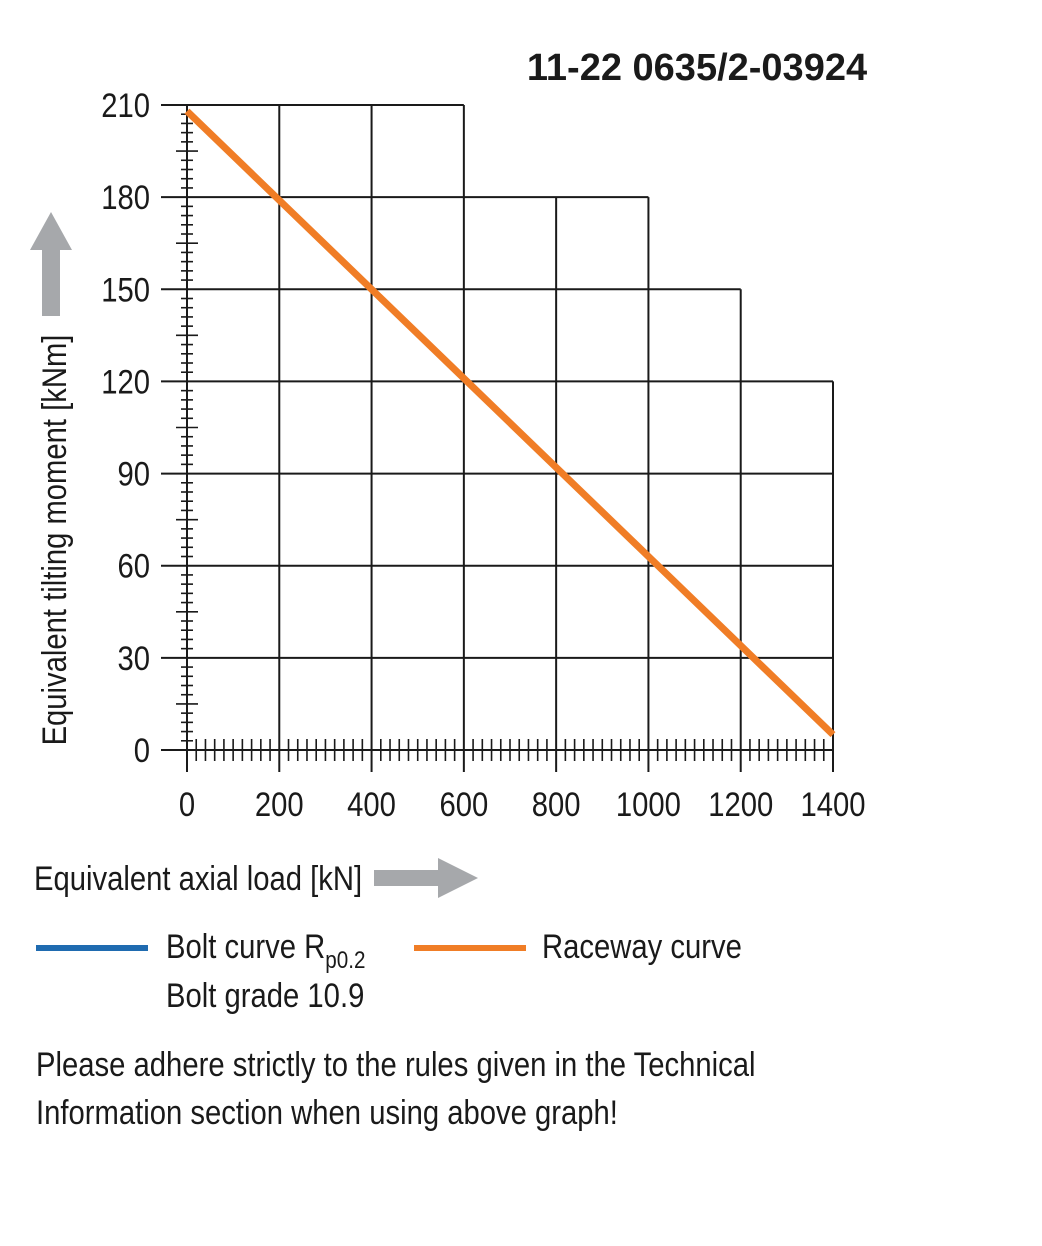 The height and width of the screenshot is (1246, 1042). Describe the element at coordinates (740, 804) in the screenshot. I see `x-tick-label: 1200` at that location.